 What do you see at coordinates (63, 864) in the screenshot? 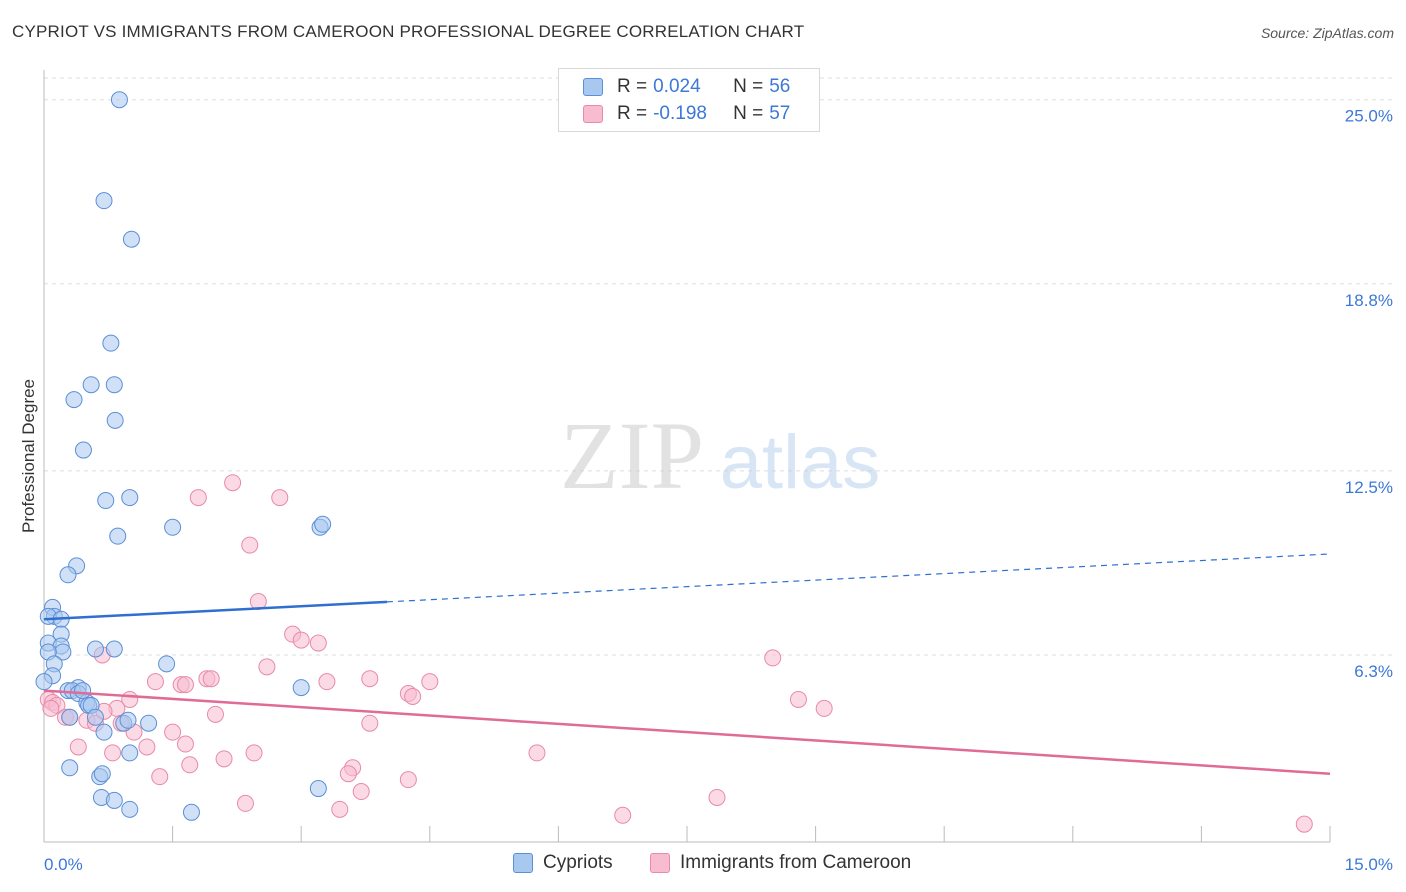
I see `x-tick-label: 0.0%` at bounding box center [63, 864].